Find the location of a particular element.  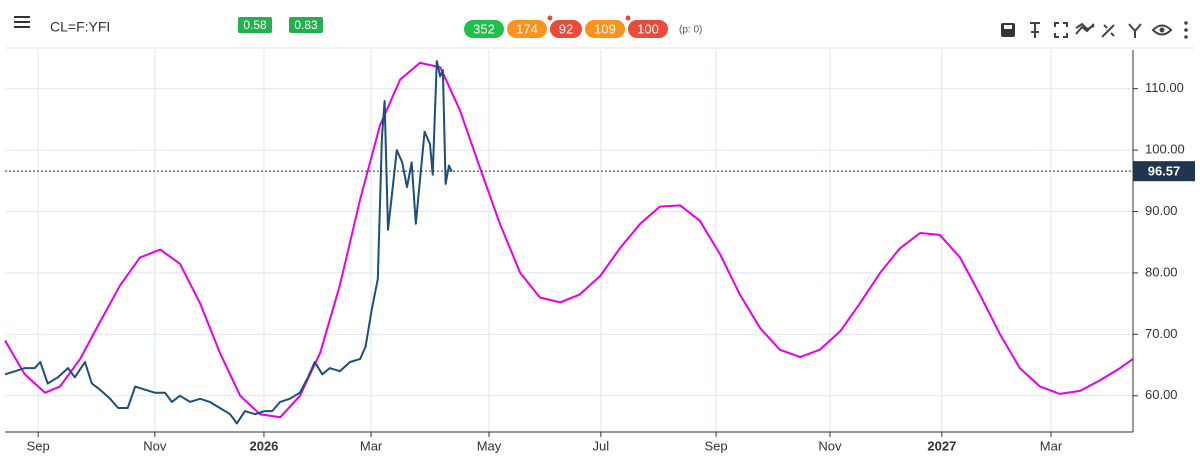

y-tick-label: 110.00 is located at coordinates (1164, 87).